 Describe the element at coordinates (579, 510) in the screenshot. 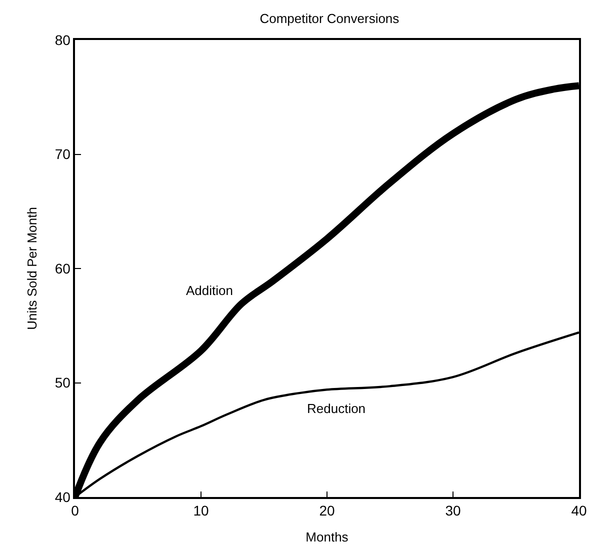

I see `x-tick-label: 40` at that location.